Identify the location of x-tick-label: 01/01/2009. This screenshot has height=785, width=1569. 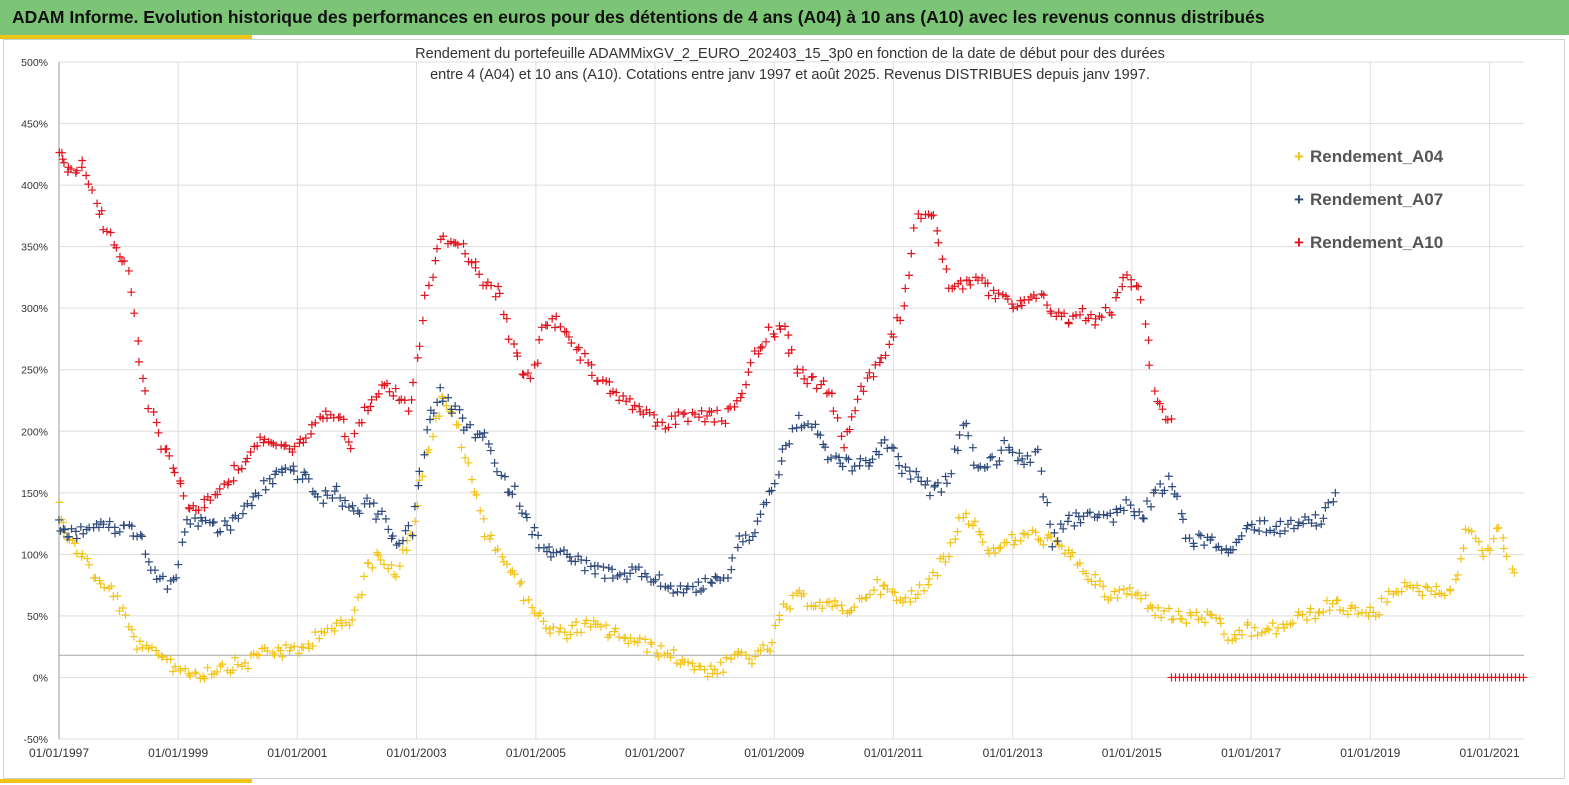
(774, 753).